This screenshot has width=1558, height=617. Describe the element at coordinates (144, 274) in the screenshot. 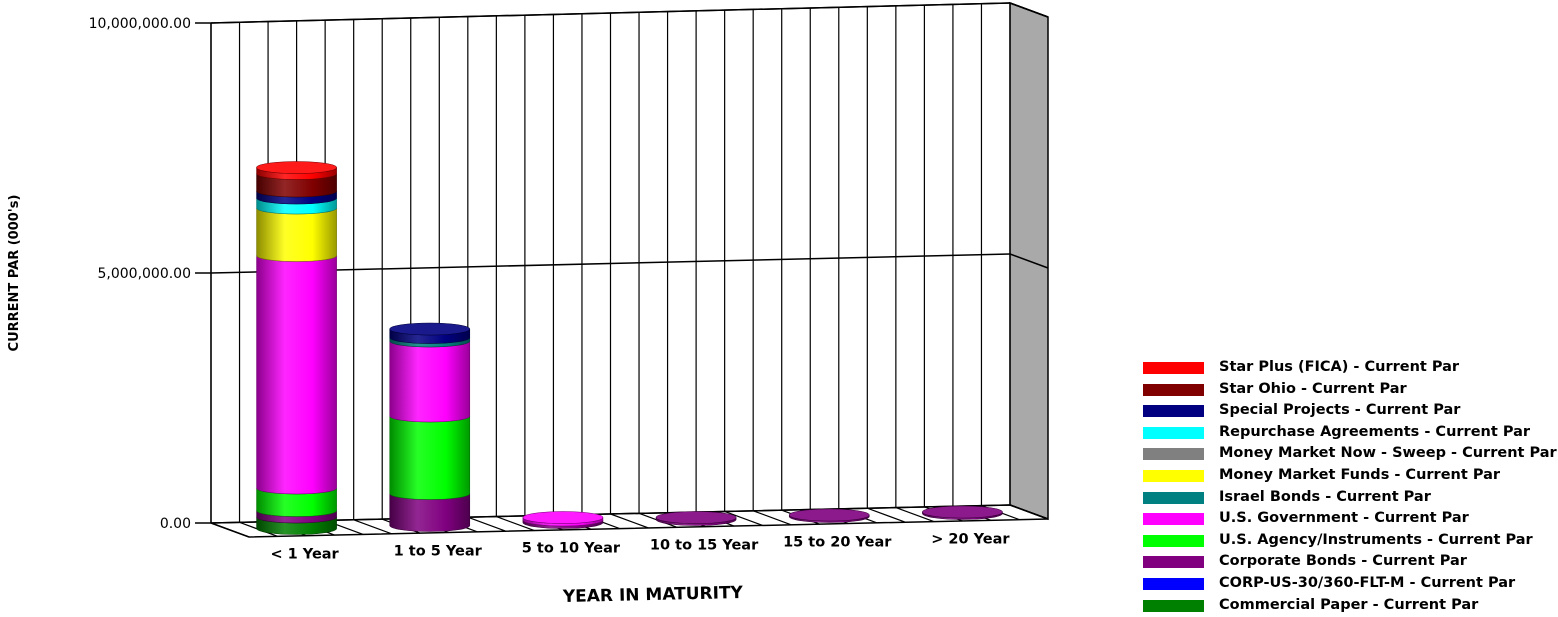

I see `y-tick-label: 5,000,000.00` at that location.